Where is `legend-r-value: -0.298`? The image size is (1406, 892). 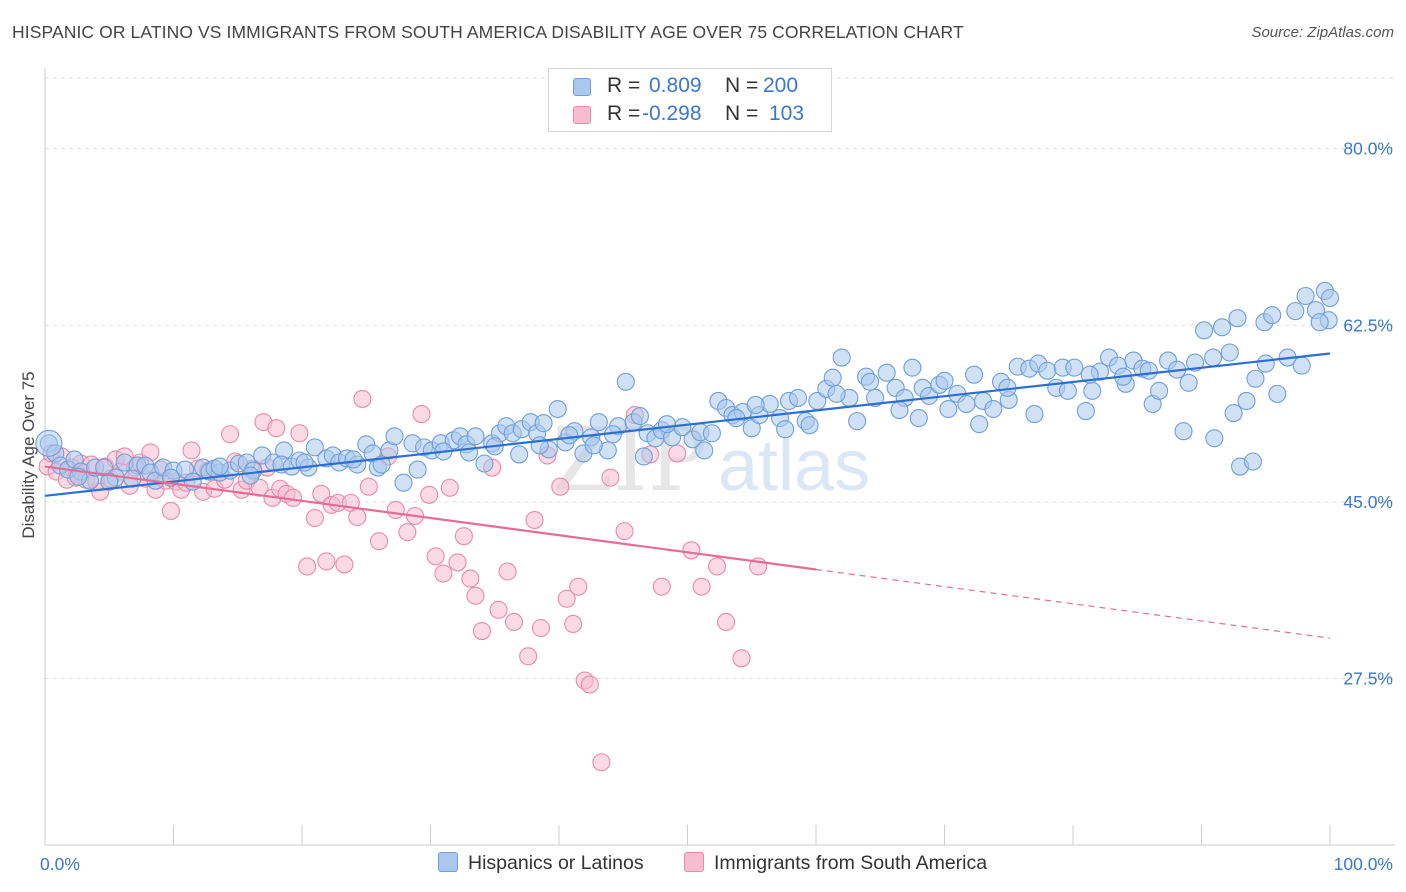
legend-r-value: -0.298 is located at coordinates (672, 113).